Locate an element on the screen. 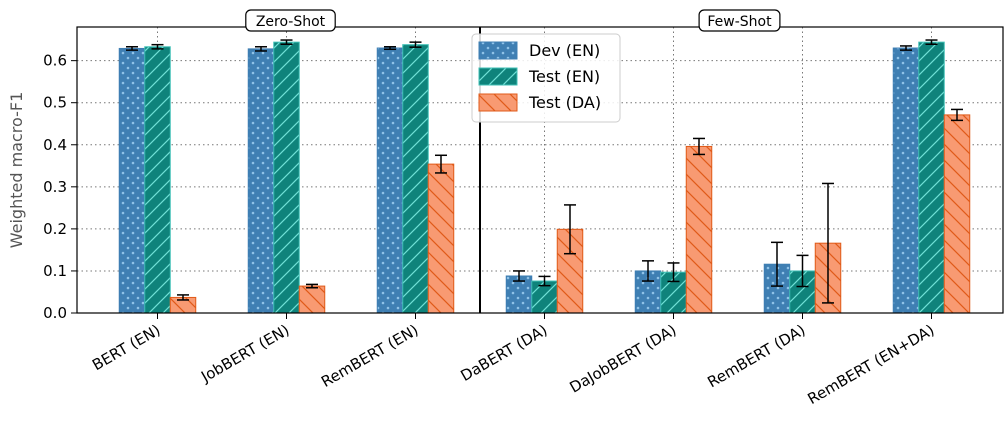 The width and height of the screenshot is (1004, 425). y-tick-label: 0.6 is located at coordinates (55, 61).